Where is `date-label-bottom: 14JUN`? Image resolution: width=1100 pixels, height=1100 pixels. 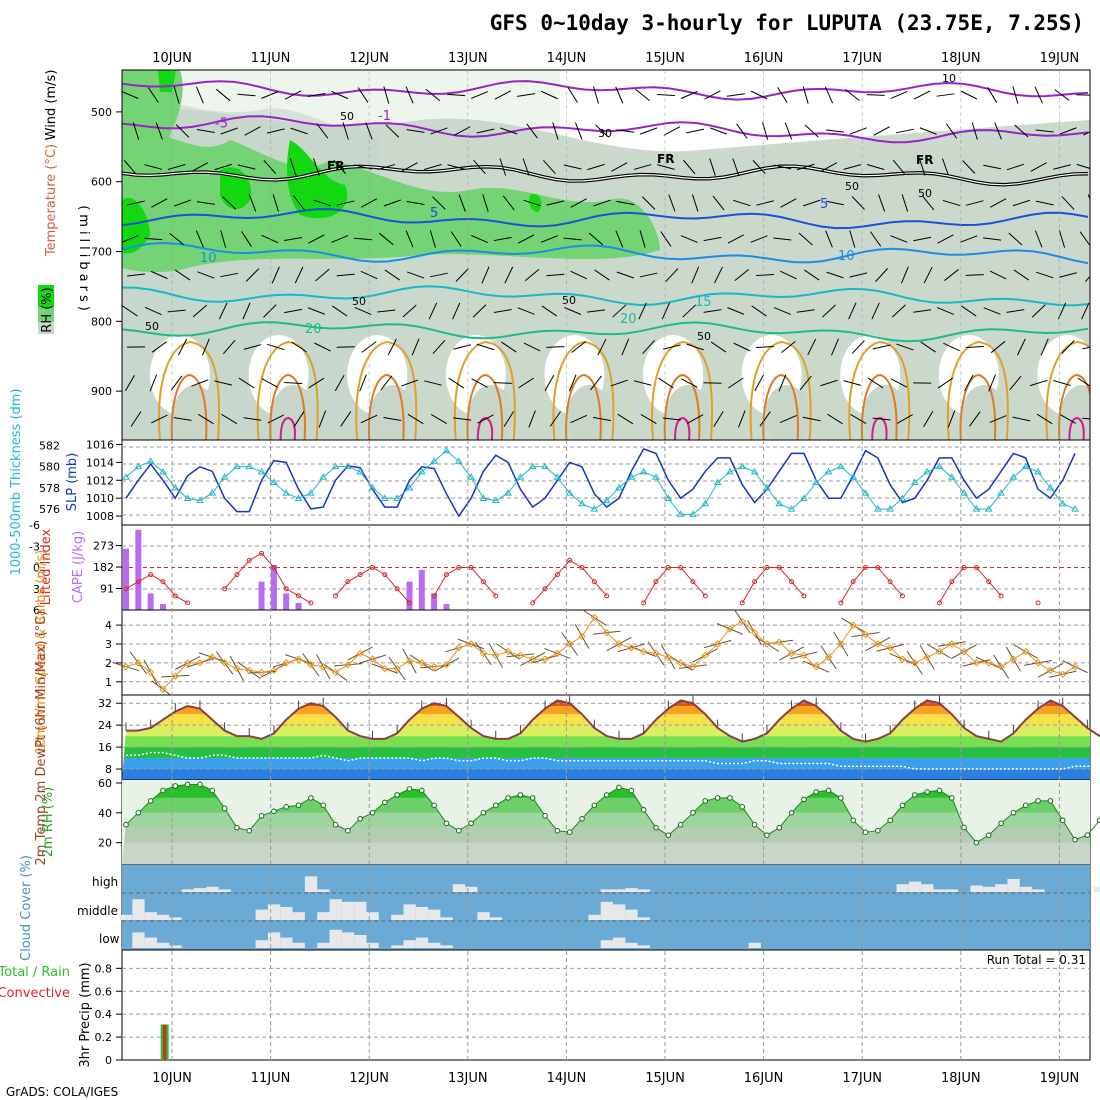
date-label-bottom: 14JUN is located at coordinates (567, 1078).